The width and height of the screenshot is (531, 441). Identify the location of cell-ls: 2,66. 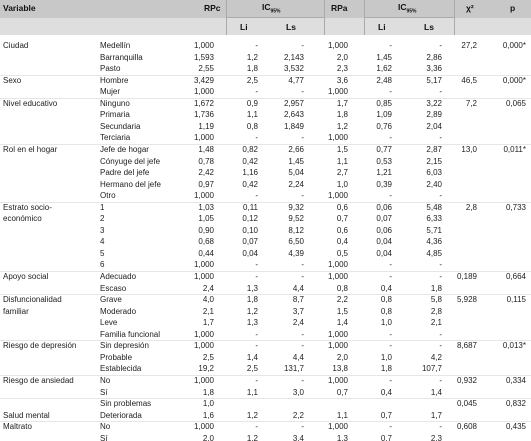
(296, 149).